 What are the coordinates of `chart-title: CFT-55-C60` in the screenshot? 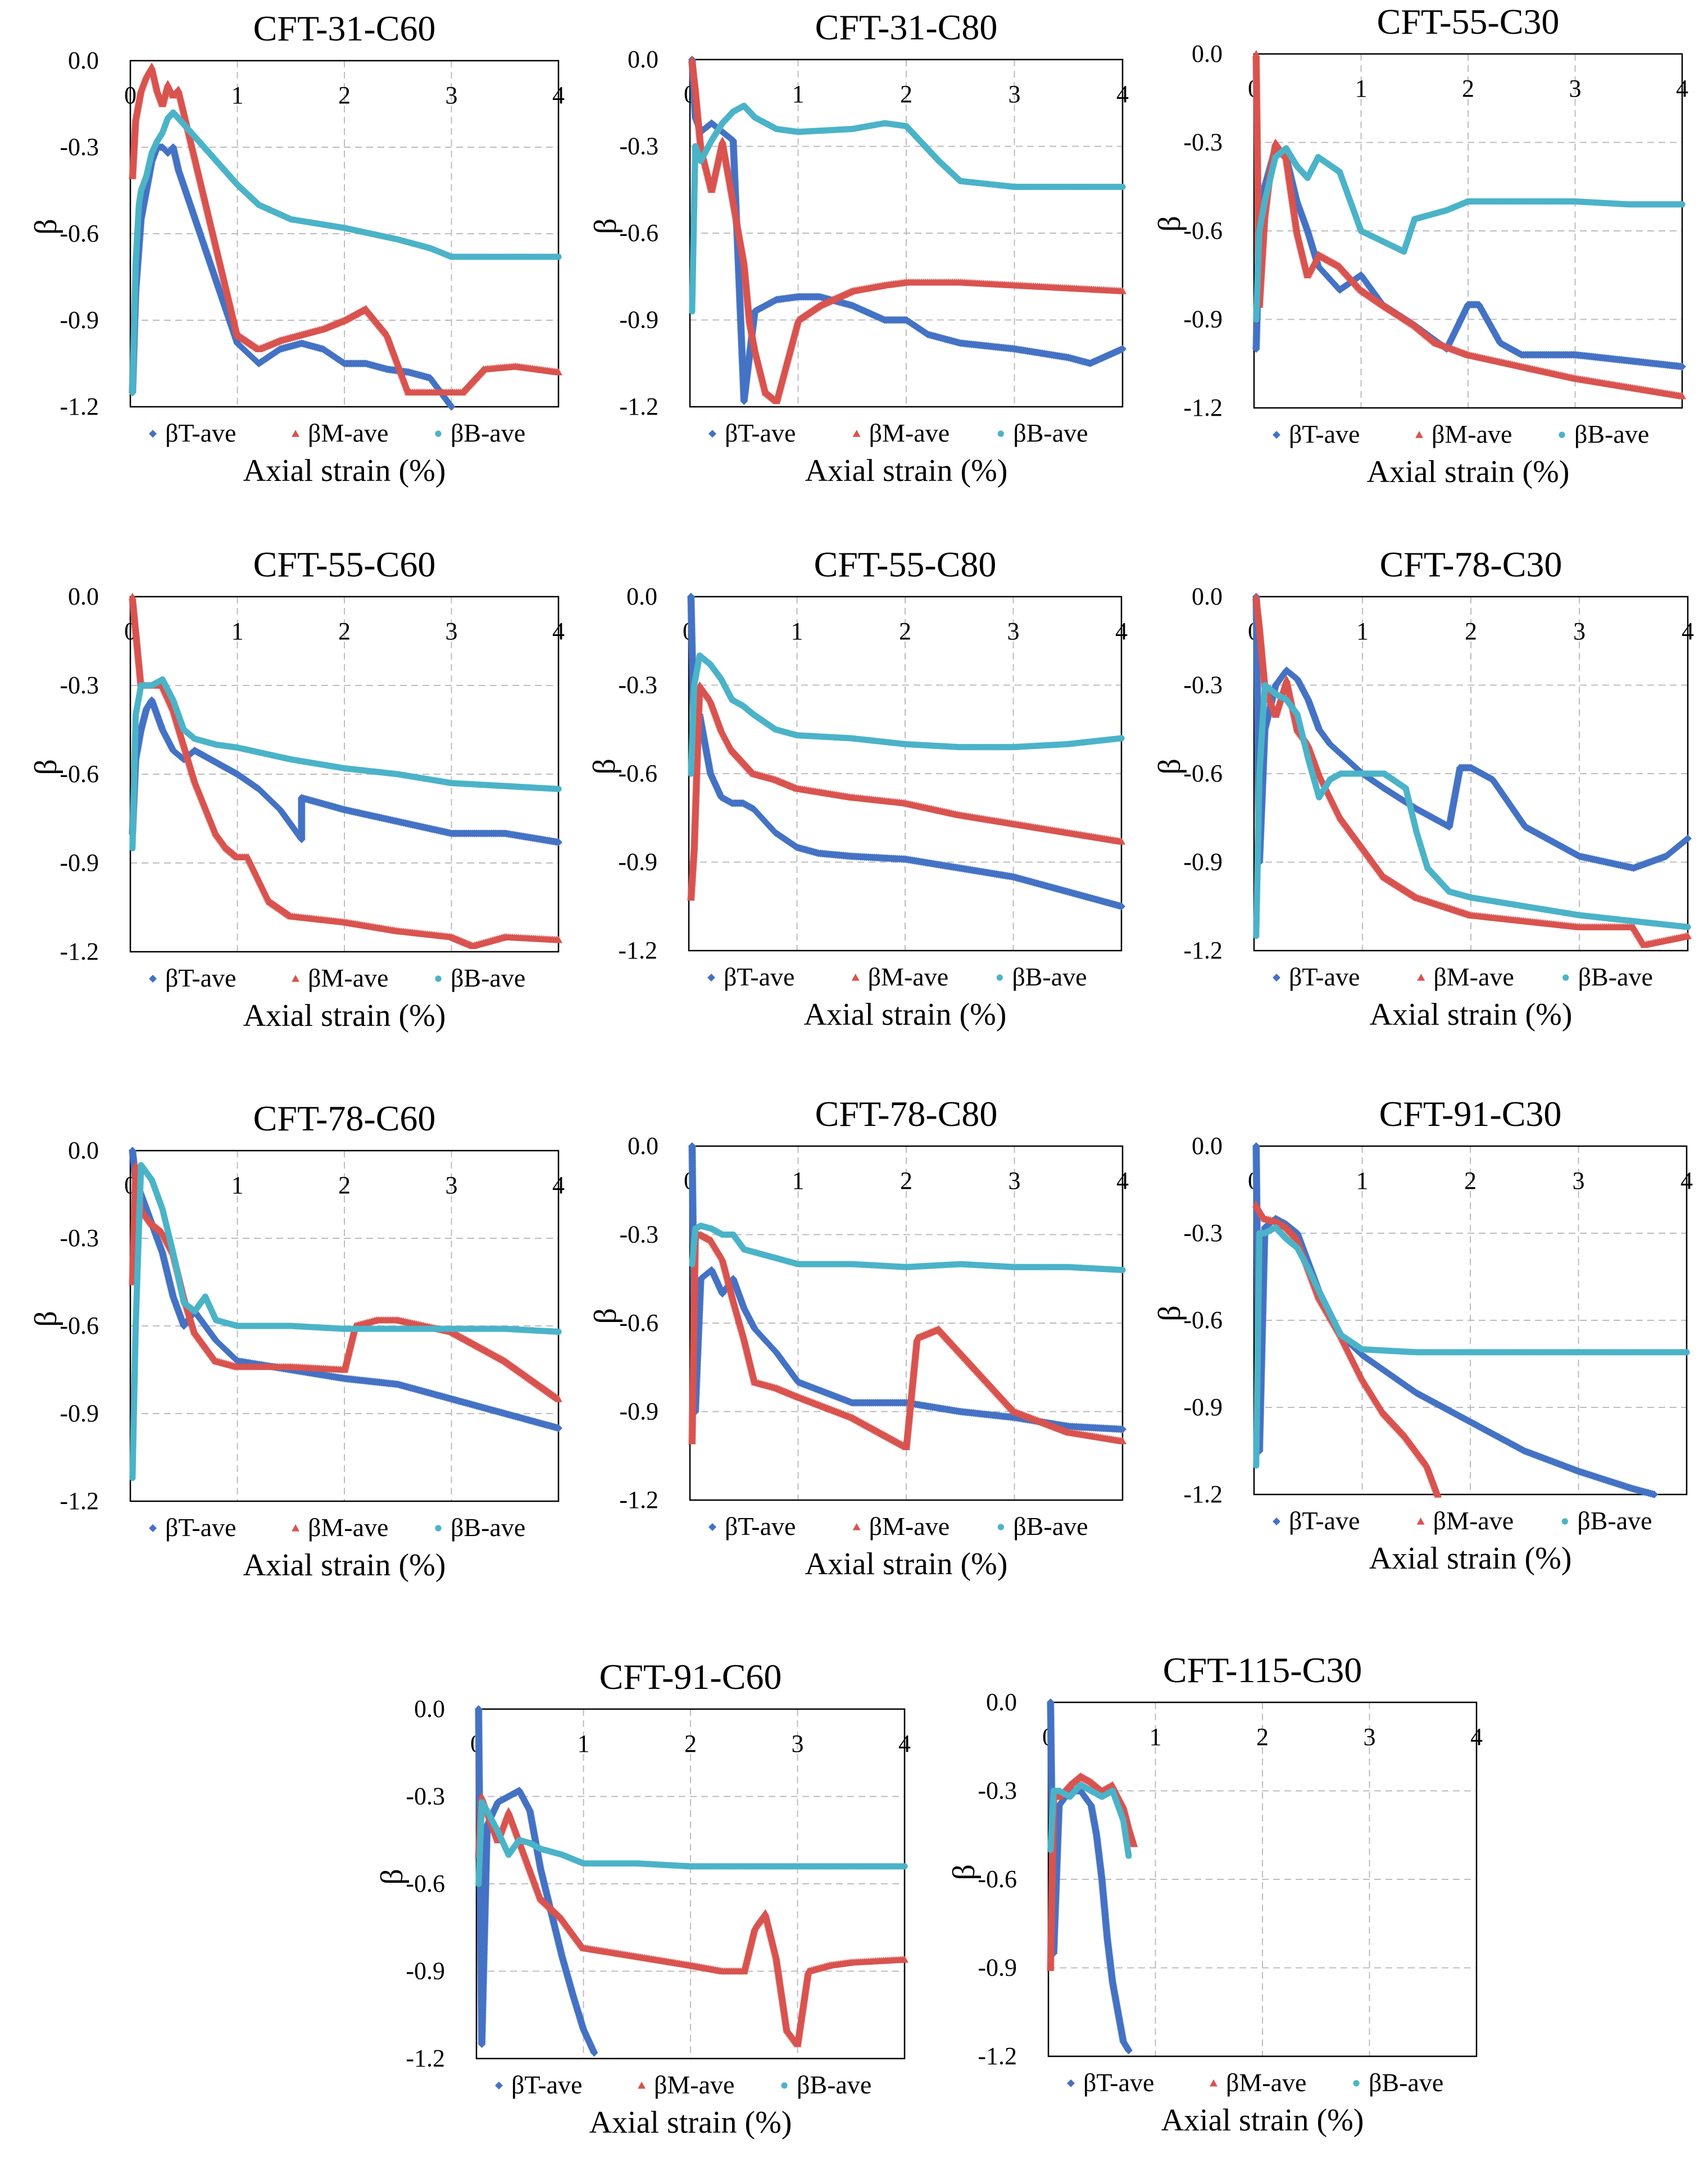 It's located at (344, 564).